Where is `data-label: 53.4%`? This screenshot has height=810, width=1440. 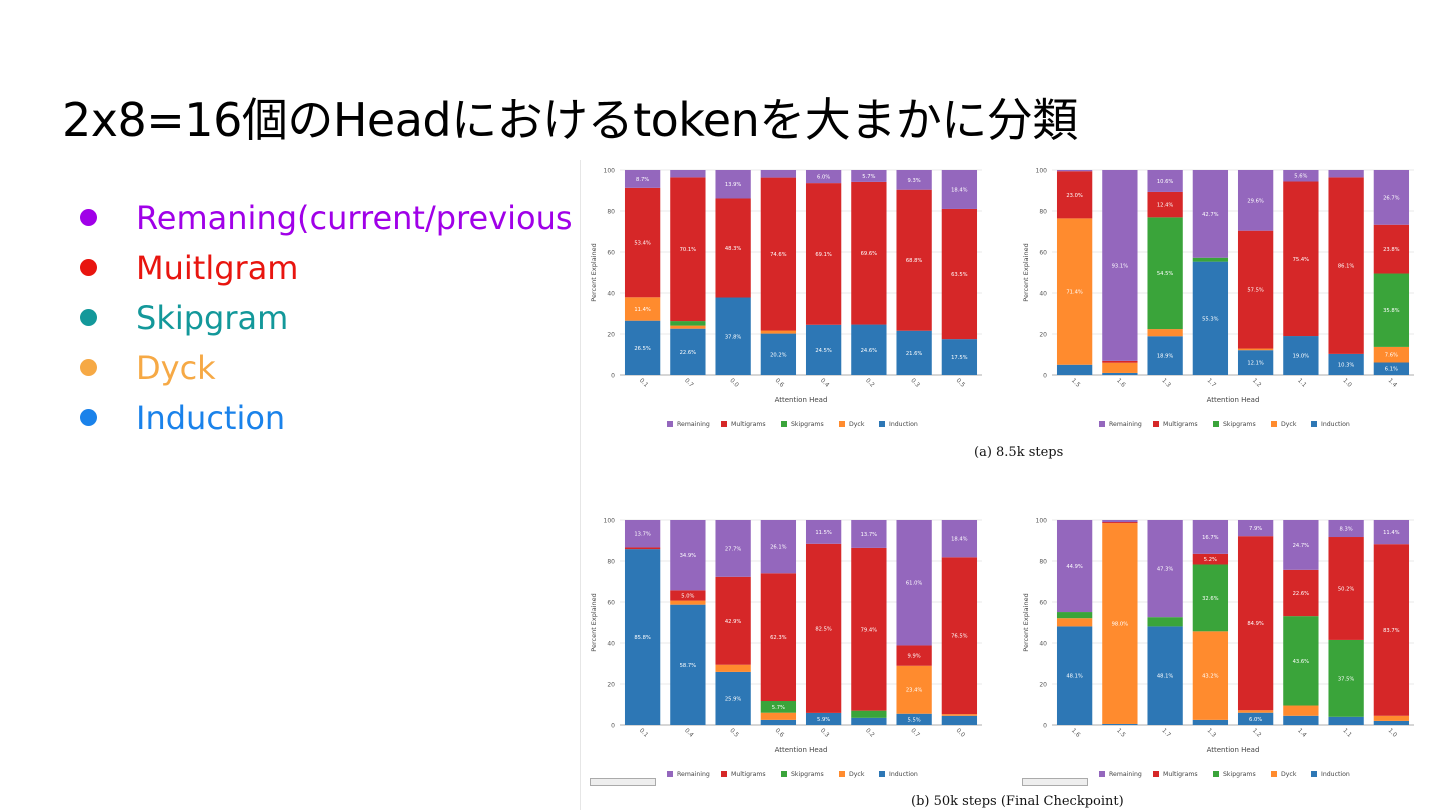
data-label: 53.4% is located at coordinates (642, 244).